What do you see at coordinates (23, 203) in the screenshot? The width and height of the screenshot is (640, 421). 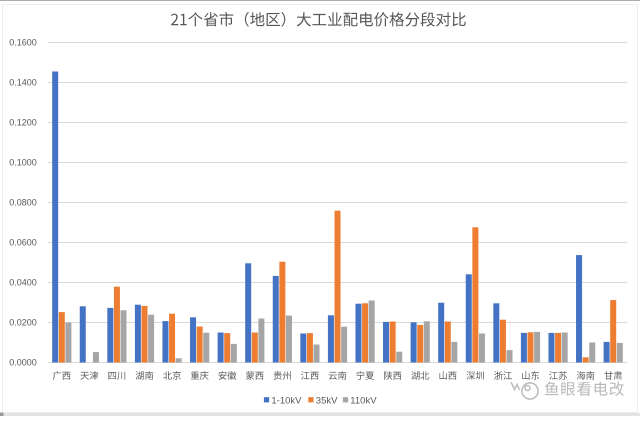 I see `svg-text: 0.0800` at bounding box center [23, 203].